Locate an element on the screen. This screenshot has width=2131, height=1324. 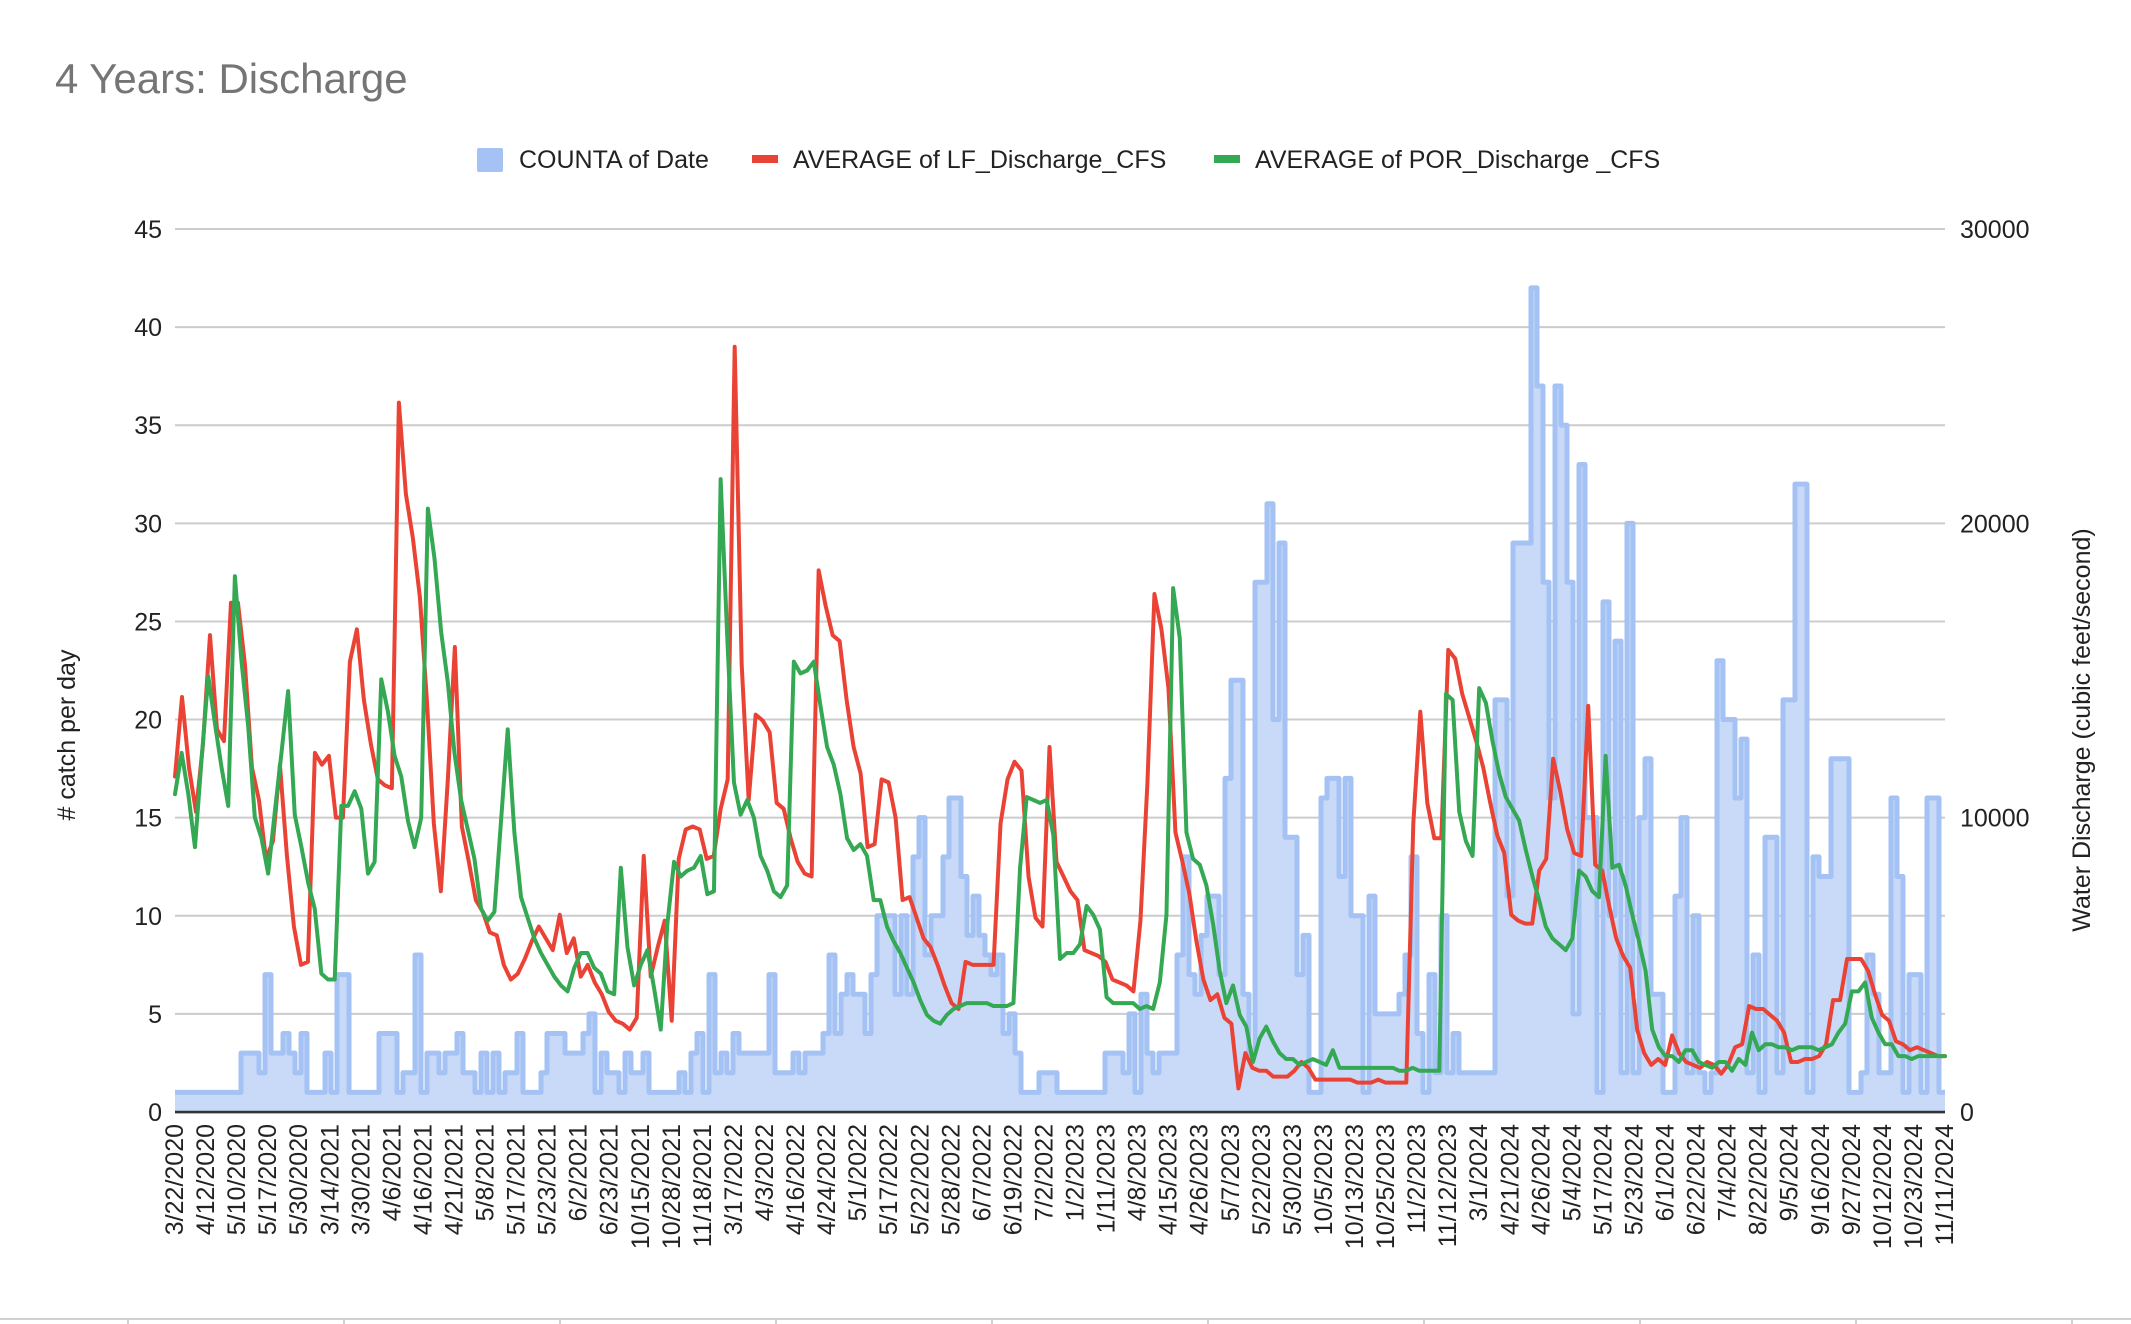
x-tick-label: 9/5/2024 is located at coordinates (1790, 1172).